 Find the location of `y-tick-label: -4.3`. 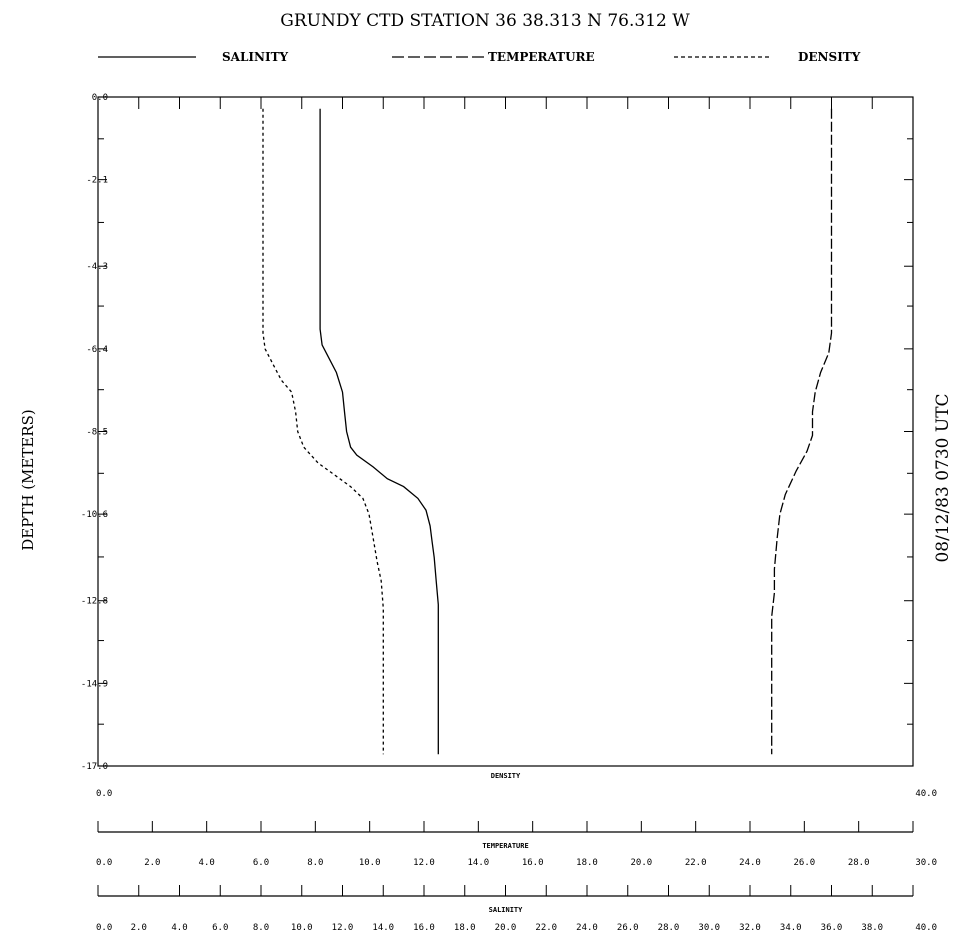

y-tick-label: -4.3 is located at coordinates (97, 267).